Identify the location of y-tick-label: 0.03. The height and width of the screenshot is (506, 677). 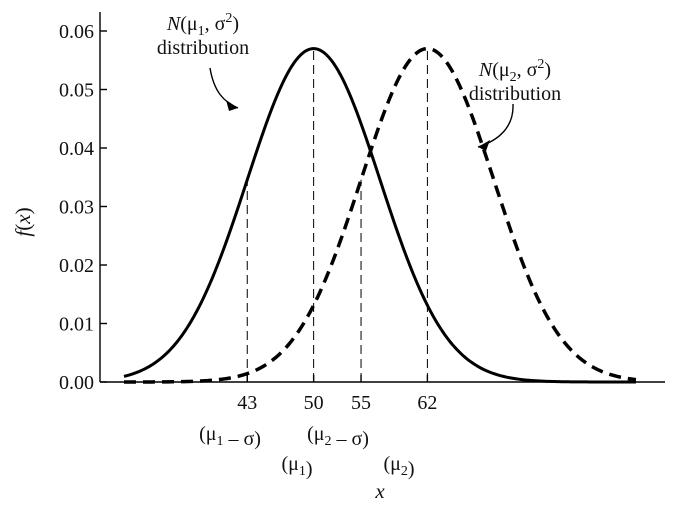
(76, 208).